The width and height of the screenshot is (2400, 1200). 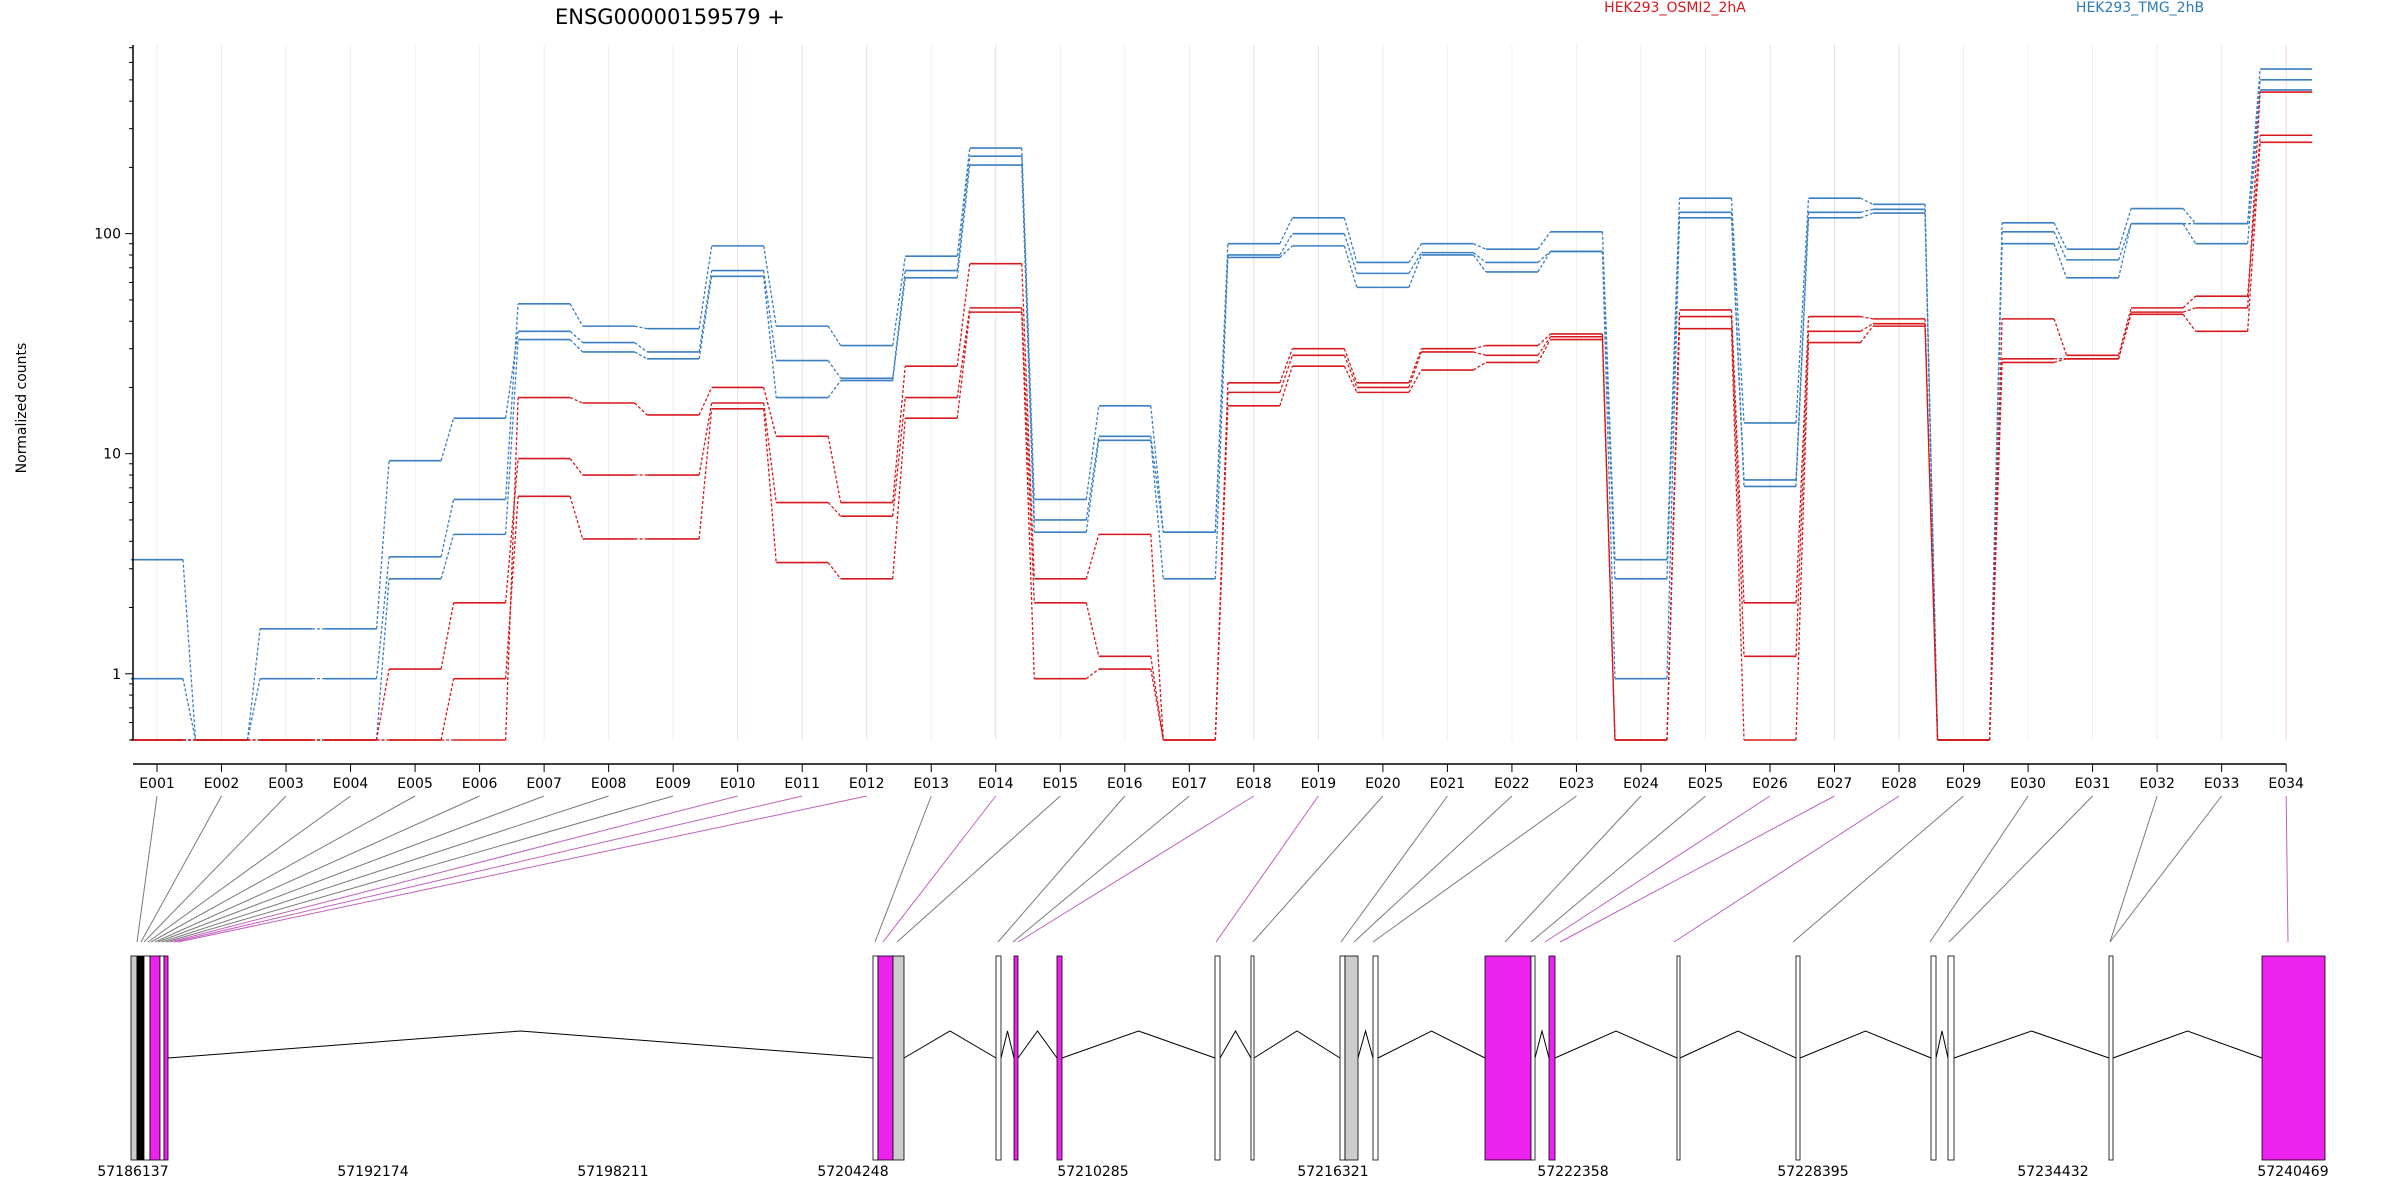 What do you see at coordinates (157, 784) in the screenshot?
I see `x-tick-label-E001: E001` at bounding box center [157, 784].